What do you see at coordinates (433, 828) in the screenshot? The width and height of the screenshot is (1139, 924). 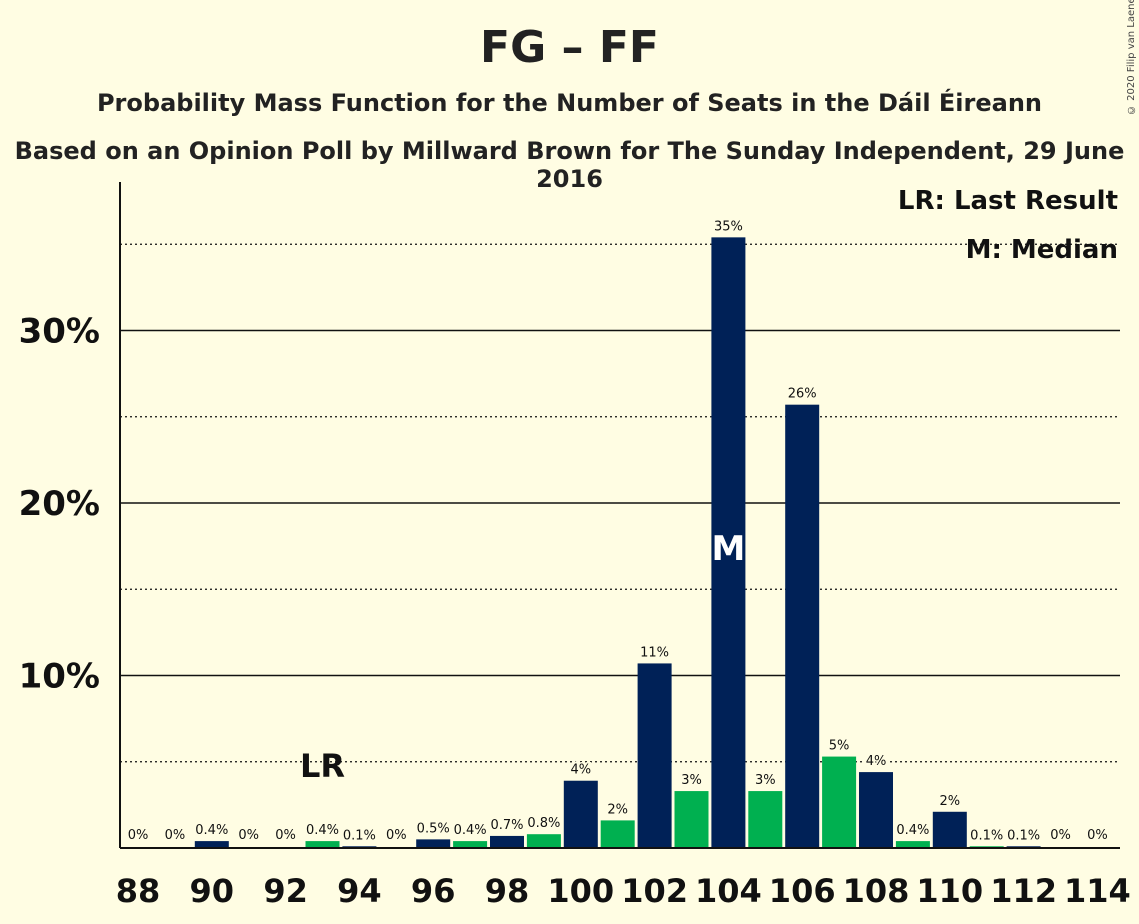 I see `data-label-seats-96: 0.5%` at bounding box center [433, 828].